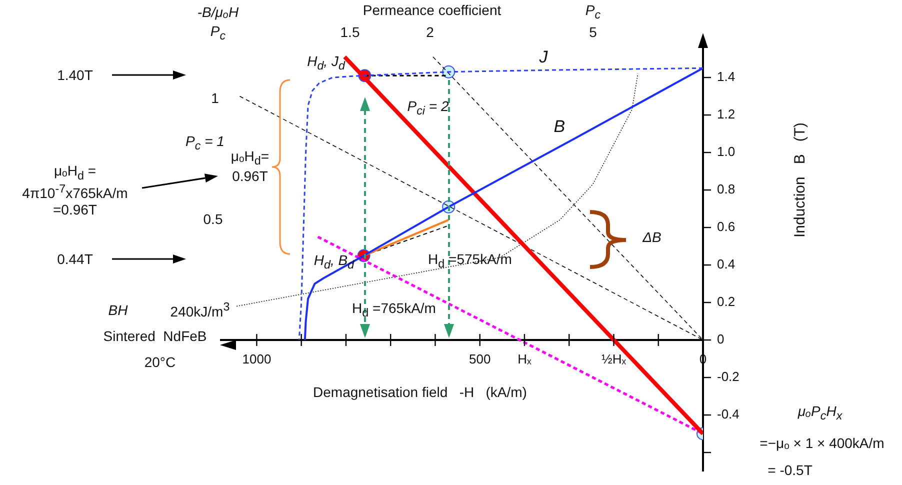  I want to click on series-label: B, so click(560, 126).